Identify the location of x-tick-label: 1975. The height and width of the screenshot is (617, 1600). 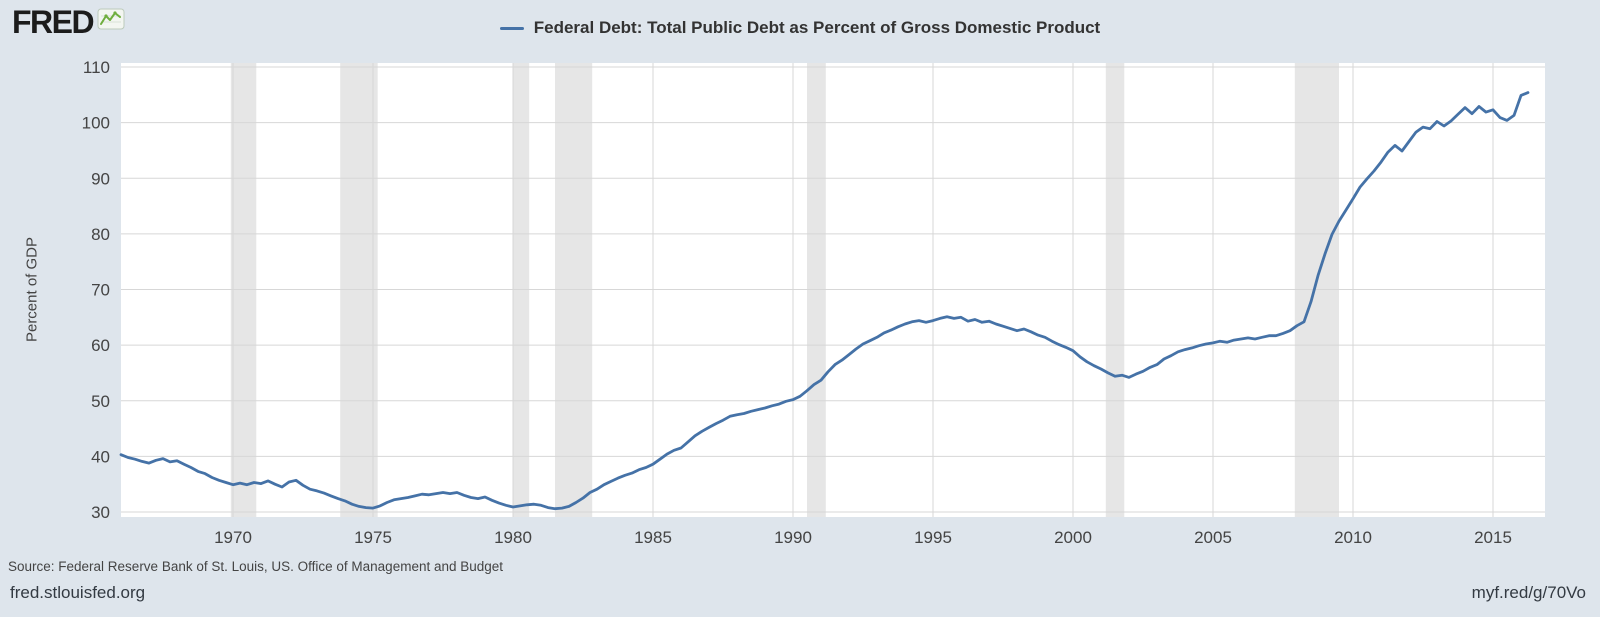
(373, 537).